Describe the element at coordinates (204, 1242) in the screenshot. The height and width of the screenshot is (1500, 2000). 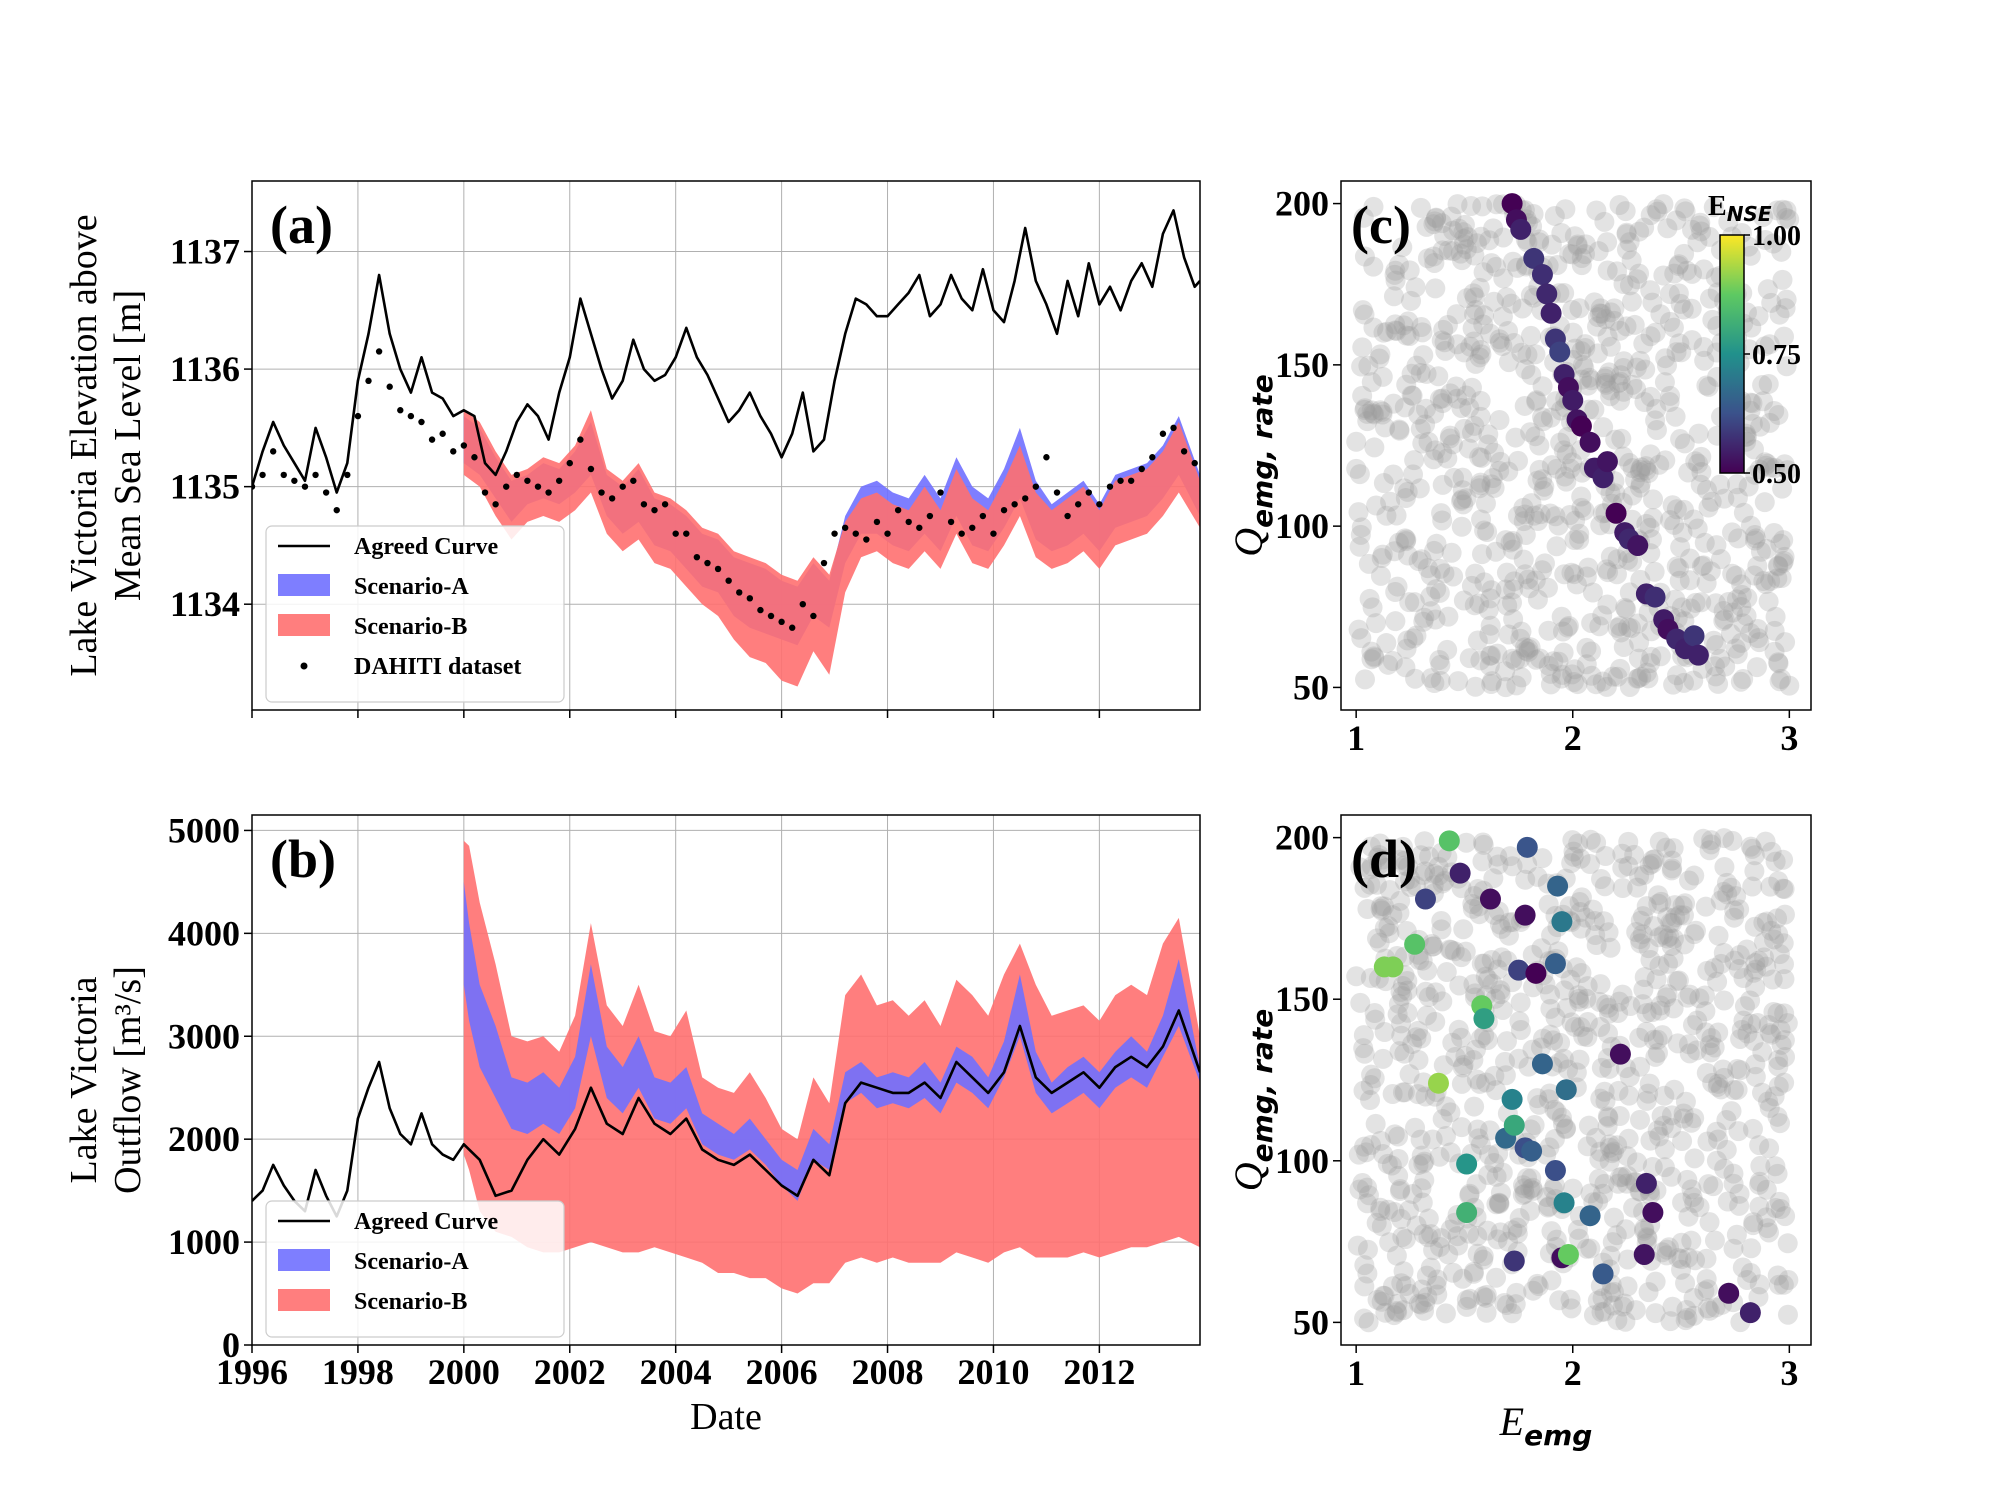
I see `y-tick-label: 1000` at that location.